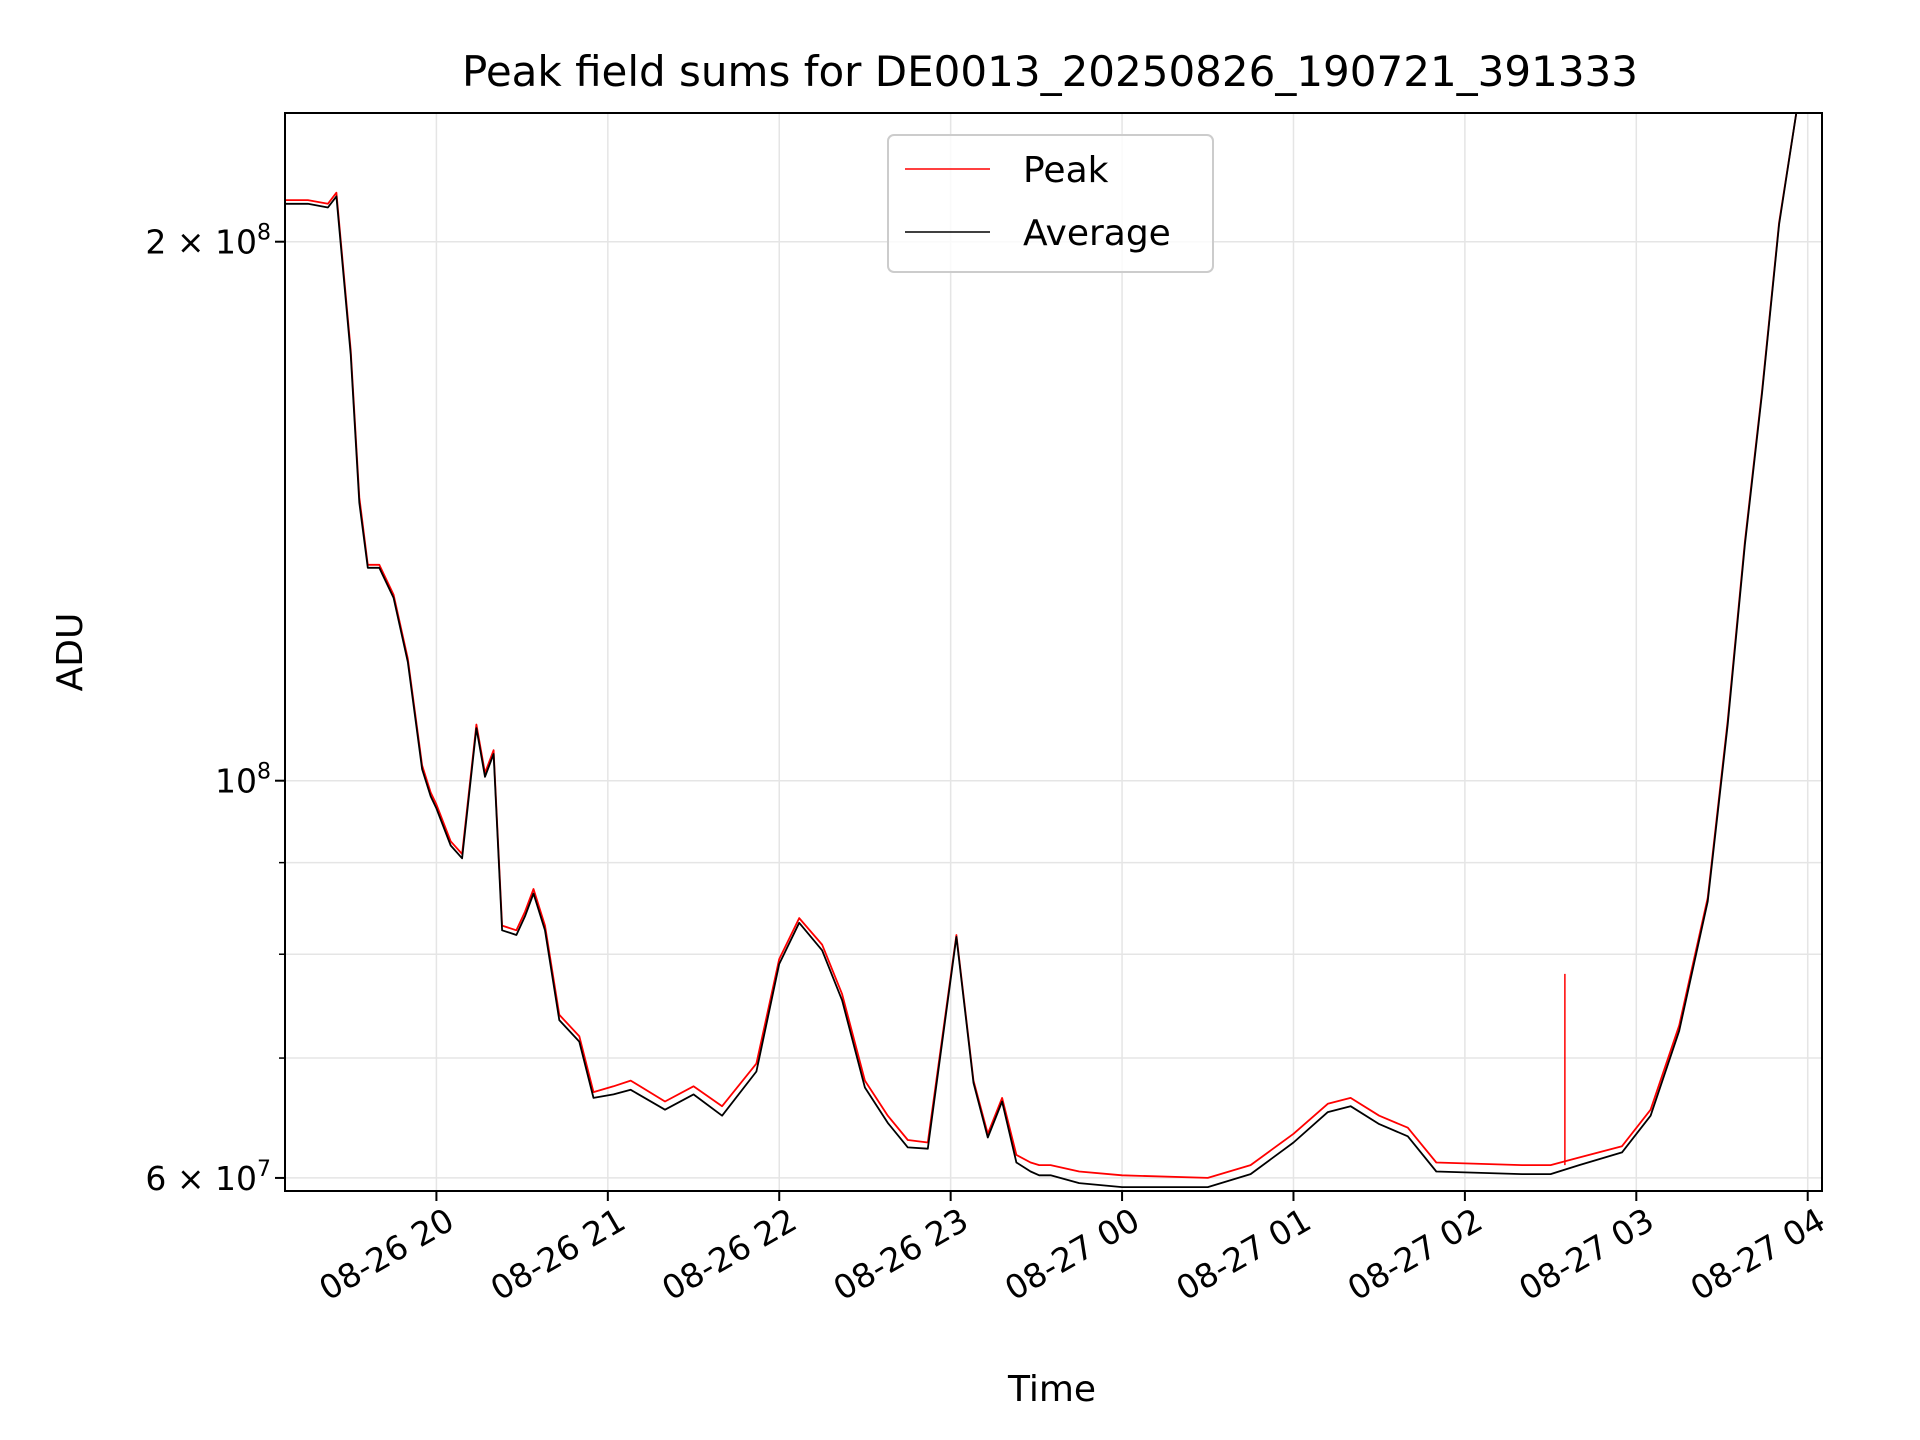 The width and height of the screenshot is (1920, 1440). Describe the element at coordinates (1050, 203) in the screenshot. I see `legend: Peak Average` at that location.